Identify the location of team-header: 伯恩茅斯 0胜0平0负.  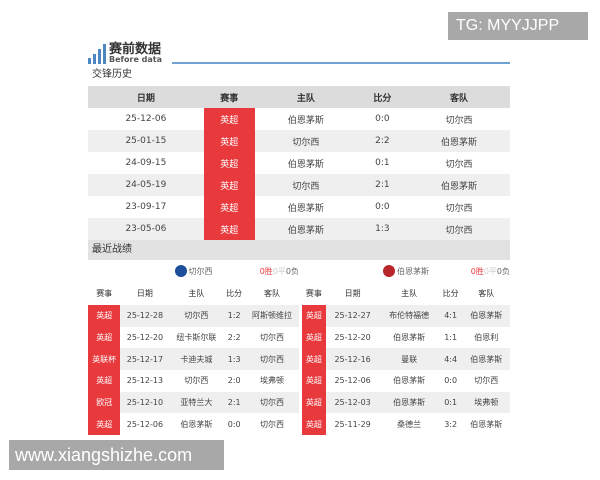
(406, 271).